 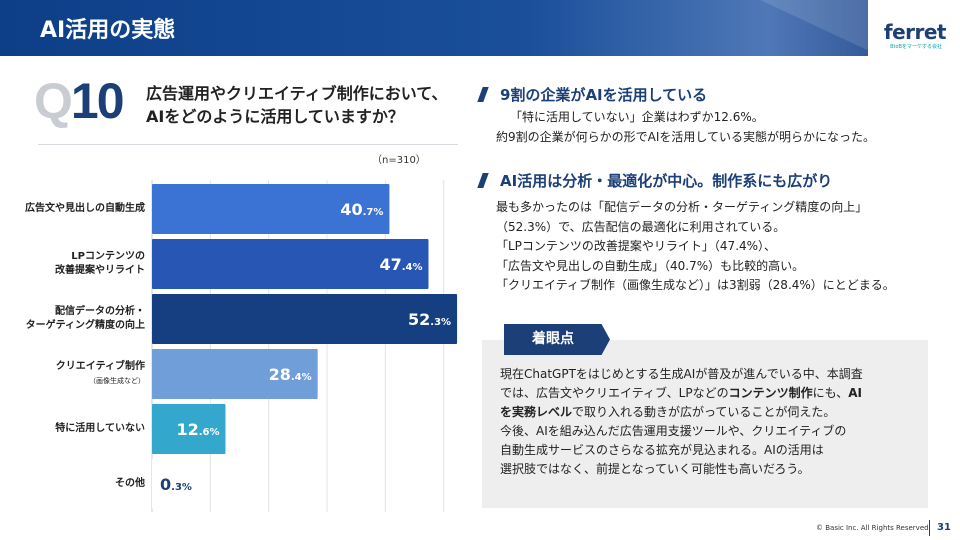 What do you see at coordinates (275, 116) in the screenshot?
I see `question-line-2: AIをどのように活用していますか？` at bounding box center [275, 116].